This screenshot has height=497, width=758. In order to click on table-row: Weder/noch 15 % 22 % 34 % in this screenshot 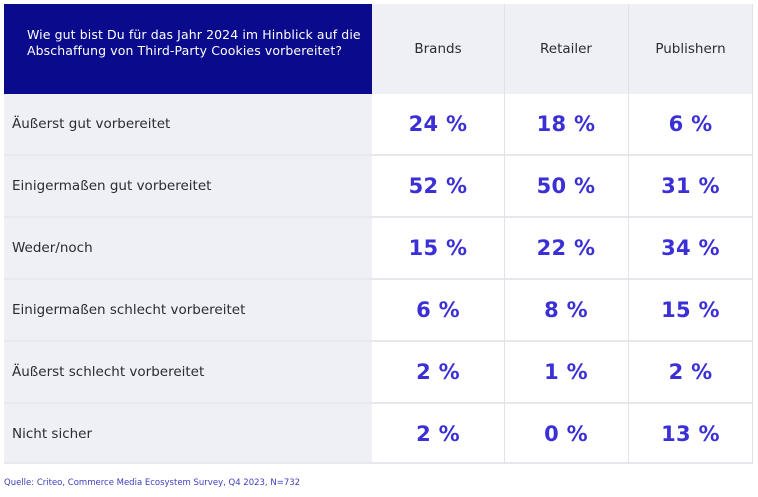, I will do `click(378, 248)`.